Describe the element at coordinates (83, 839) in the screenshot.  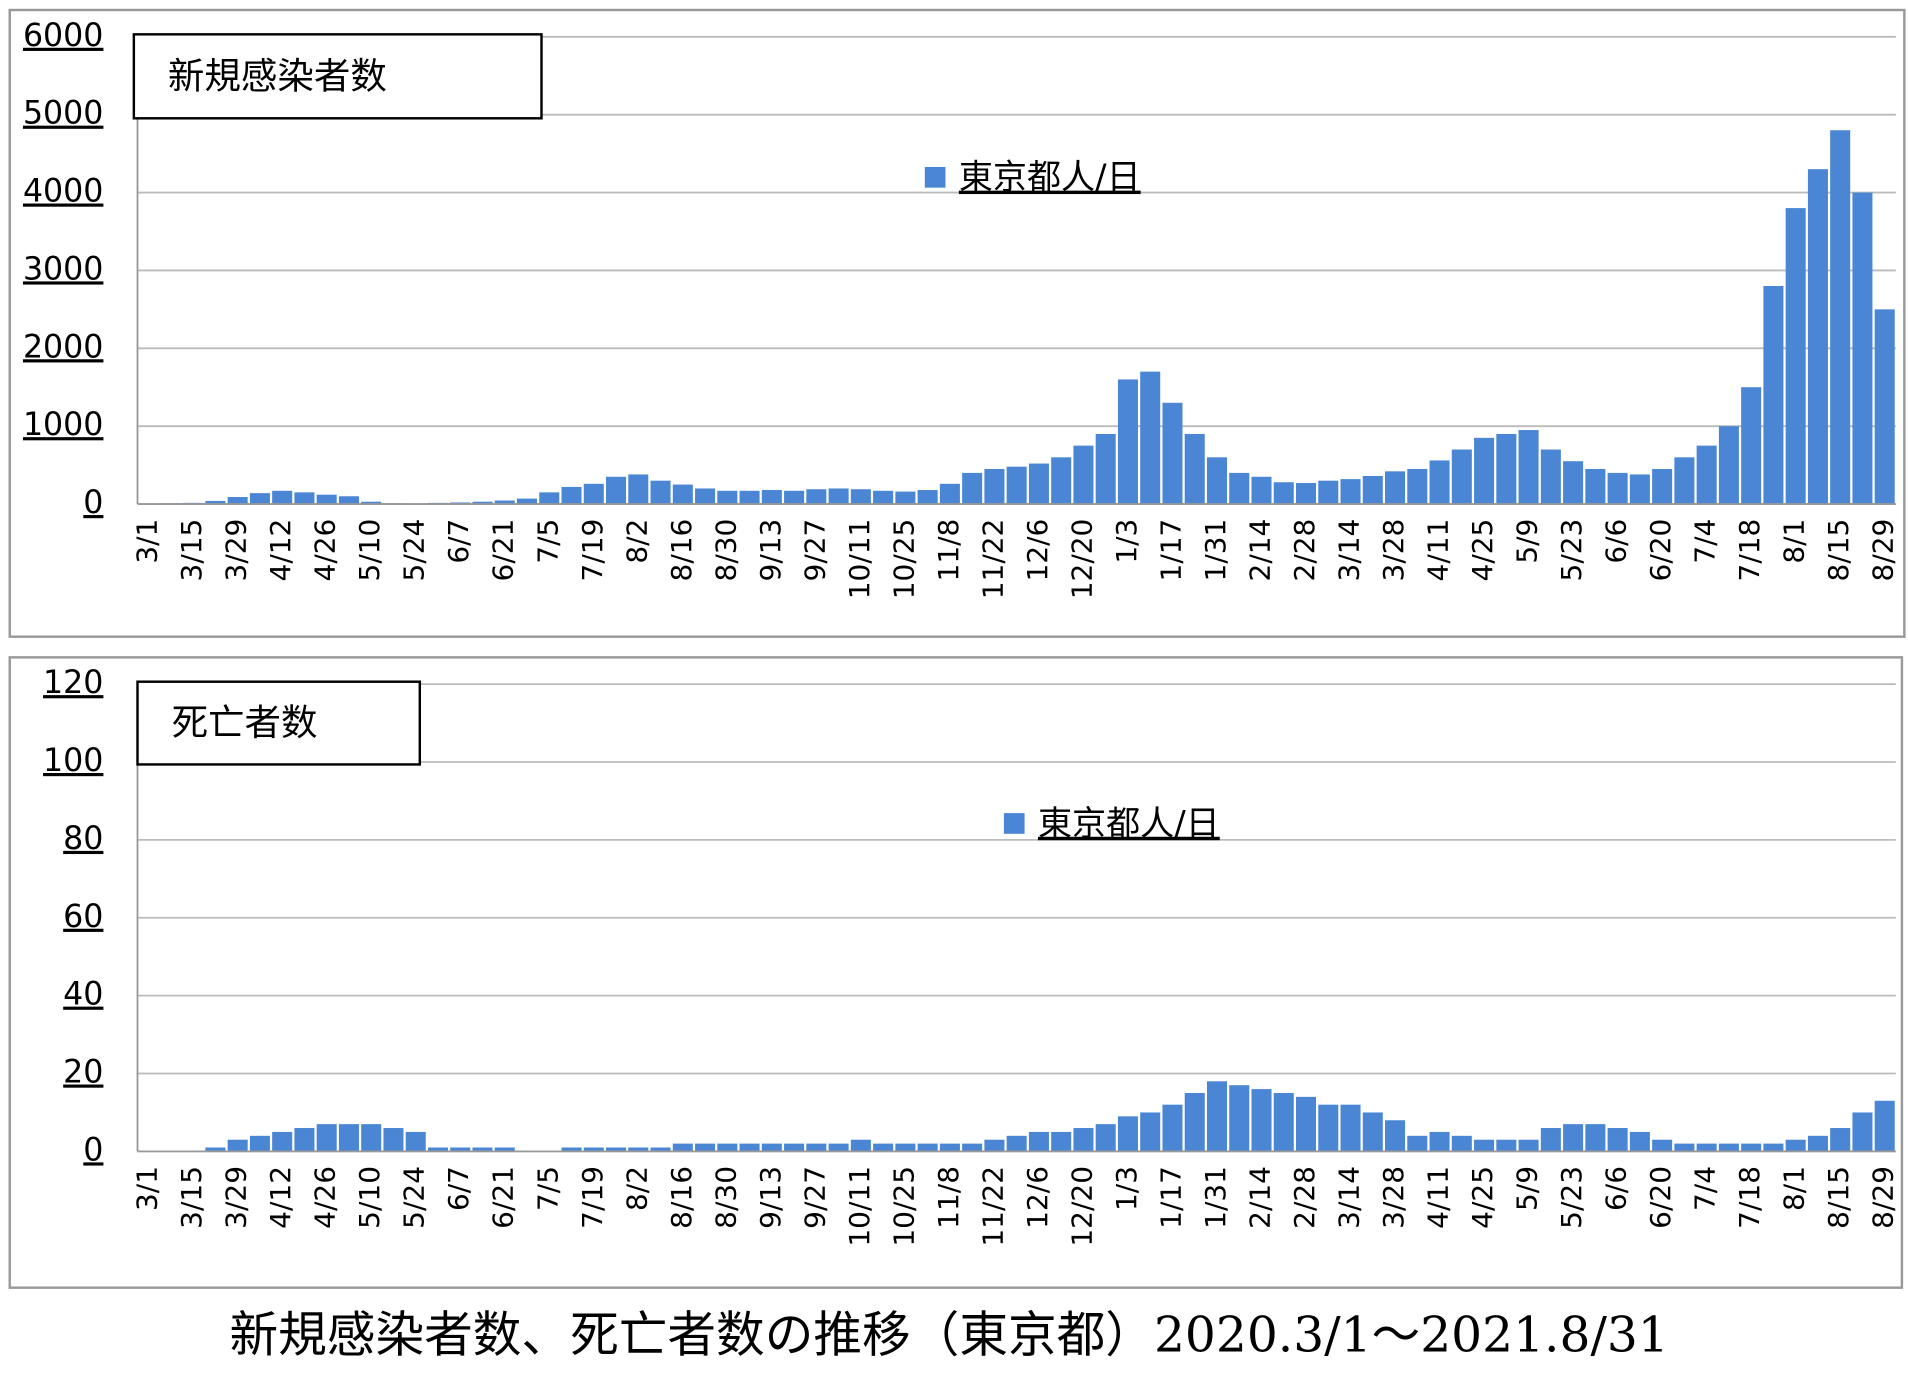
I see `y-tick-label: 80` at that location.